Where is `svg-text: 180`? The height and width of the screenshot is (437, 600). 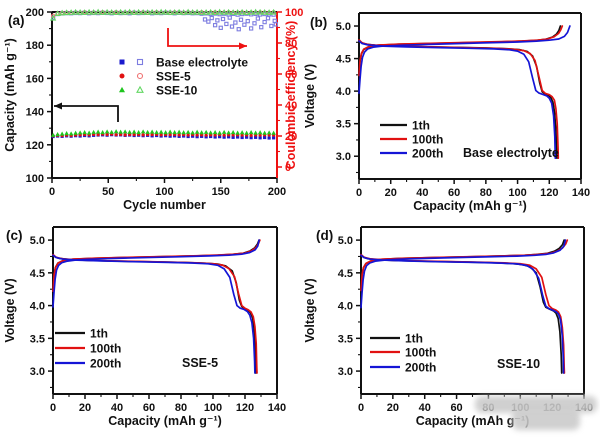 svg-text: 180 is located at coordinates (35, 46).